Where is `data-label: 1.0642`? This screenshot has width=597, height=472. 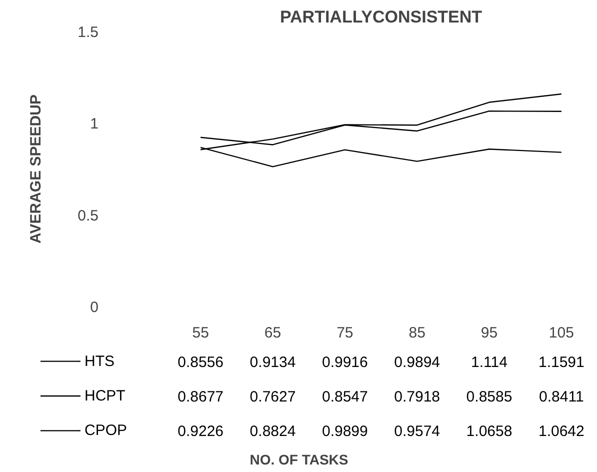 data-label: 1.0642 is located at coordinates (561, 431).